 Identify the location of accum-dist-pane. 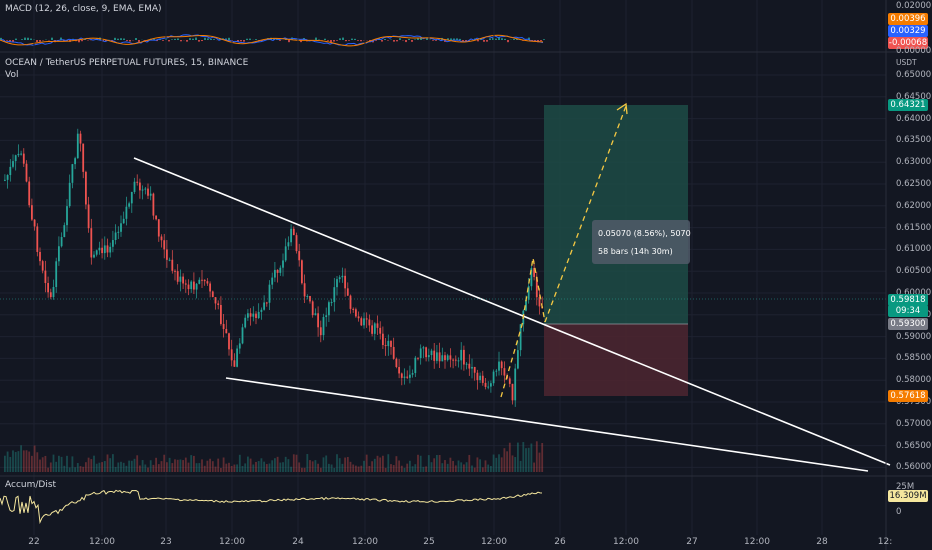
(271, 507).